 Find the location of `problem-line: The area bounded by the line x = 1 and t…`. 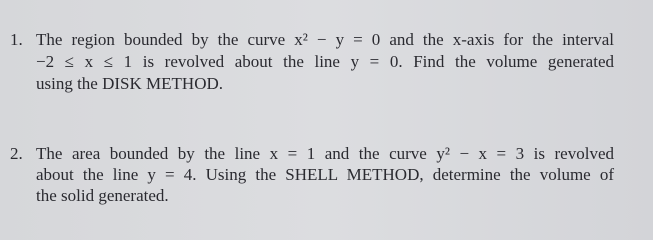

problem-line: The area bounded by the line x = 1 and t… is located at coordinates (325, 153).